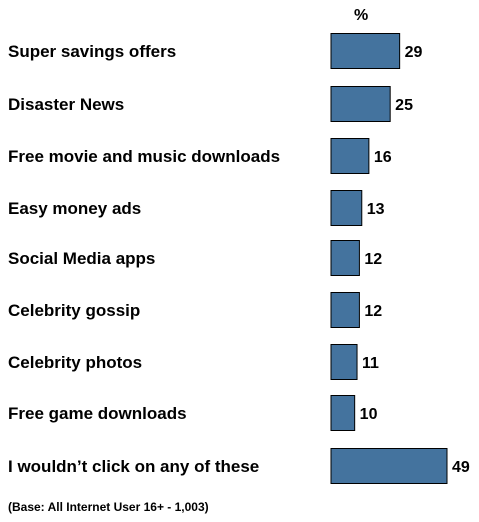 Image resolution: width=479 pixels, height=522 pixels. I want to click on category-label: Free movie and music downloads, so click(144, 156).